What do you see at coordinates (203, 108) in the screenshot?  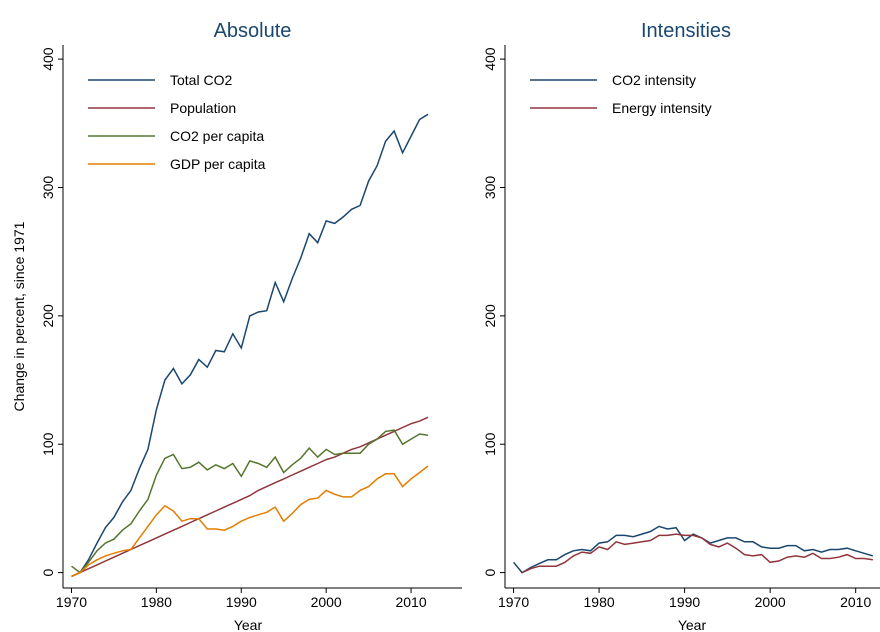 I see `legend-label: Population` at bounding box center [203, 108].